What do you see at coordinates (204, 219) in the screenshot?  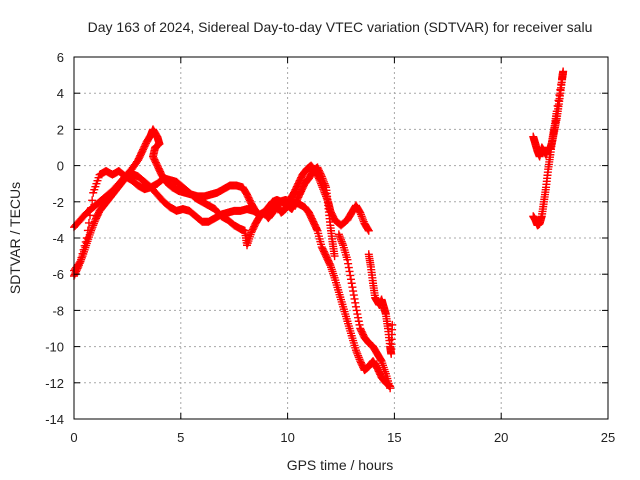 I see `series-arc-c` at bounding box center [204, 219].